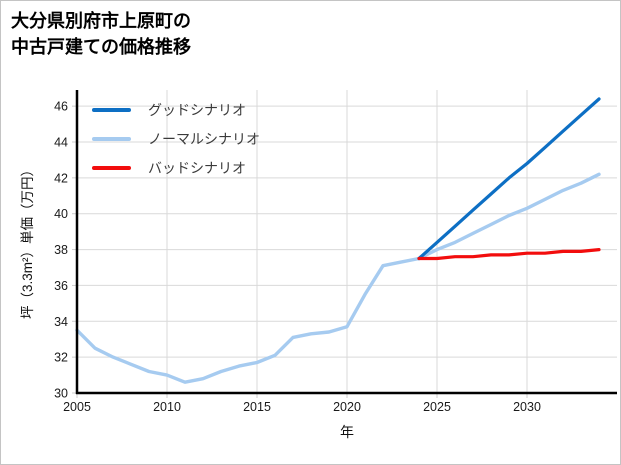 The width and height of the screenshot is (621, 465). What do you see at coordinates (61, 214) in the screenshot?
I see `y-tick-label: 40` at bounding box center [61, 214].